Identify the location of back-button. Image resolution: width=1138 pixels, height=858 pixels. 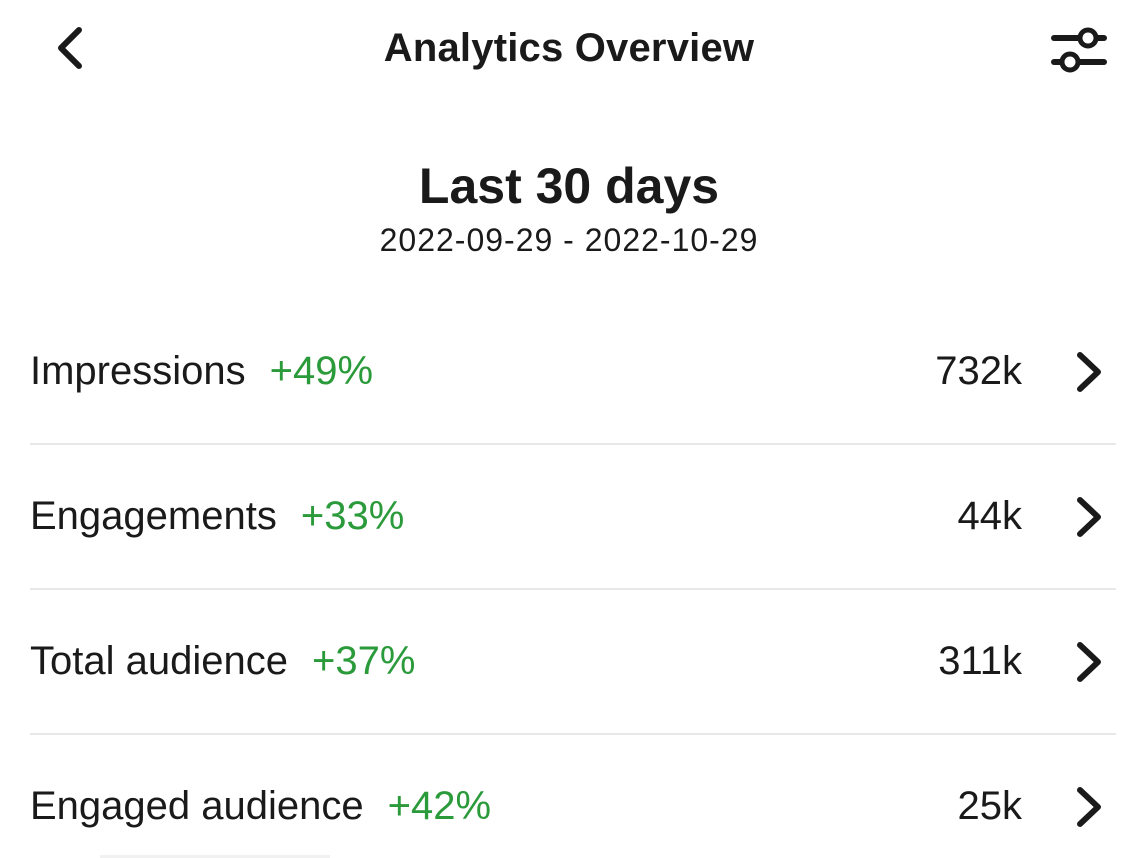
(70, 48).